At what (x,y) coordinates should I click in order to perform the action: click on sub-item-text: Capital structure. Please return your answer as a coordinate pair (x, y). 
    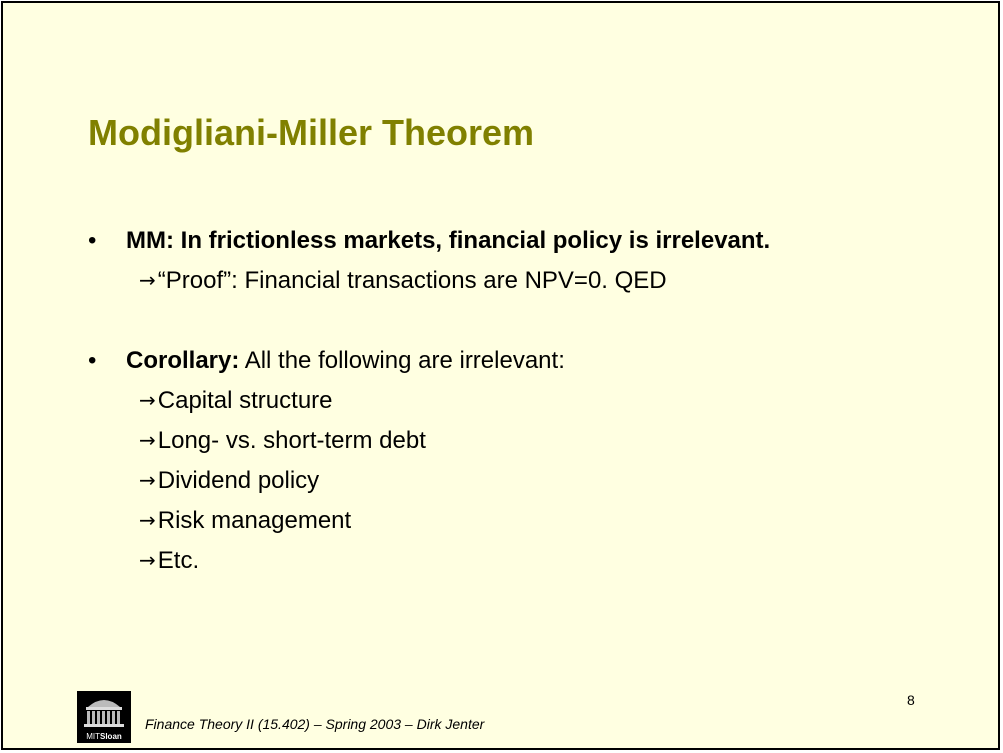
    Looking at the image, I should click on (245, 400).